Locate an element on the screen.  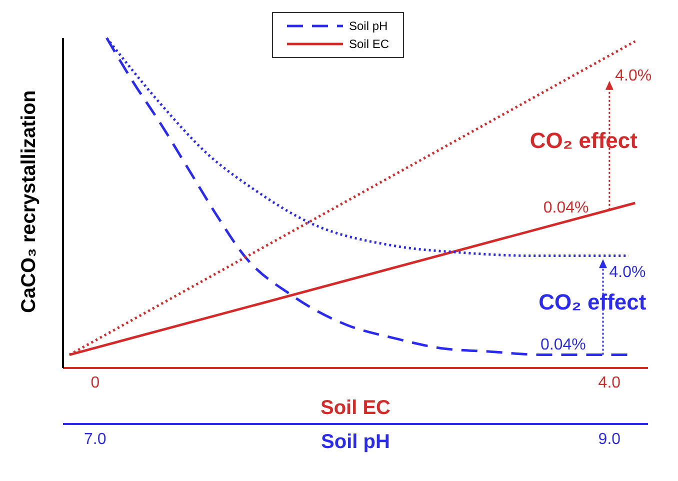
x2-axis-title: Soil pH is located at coordinates (355, 442).